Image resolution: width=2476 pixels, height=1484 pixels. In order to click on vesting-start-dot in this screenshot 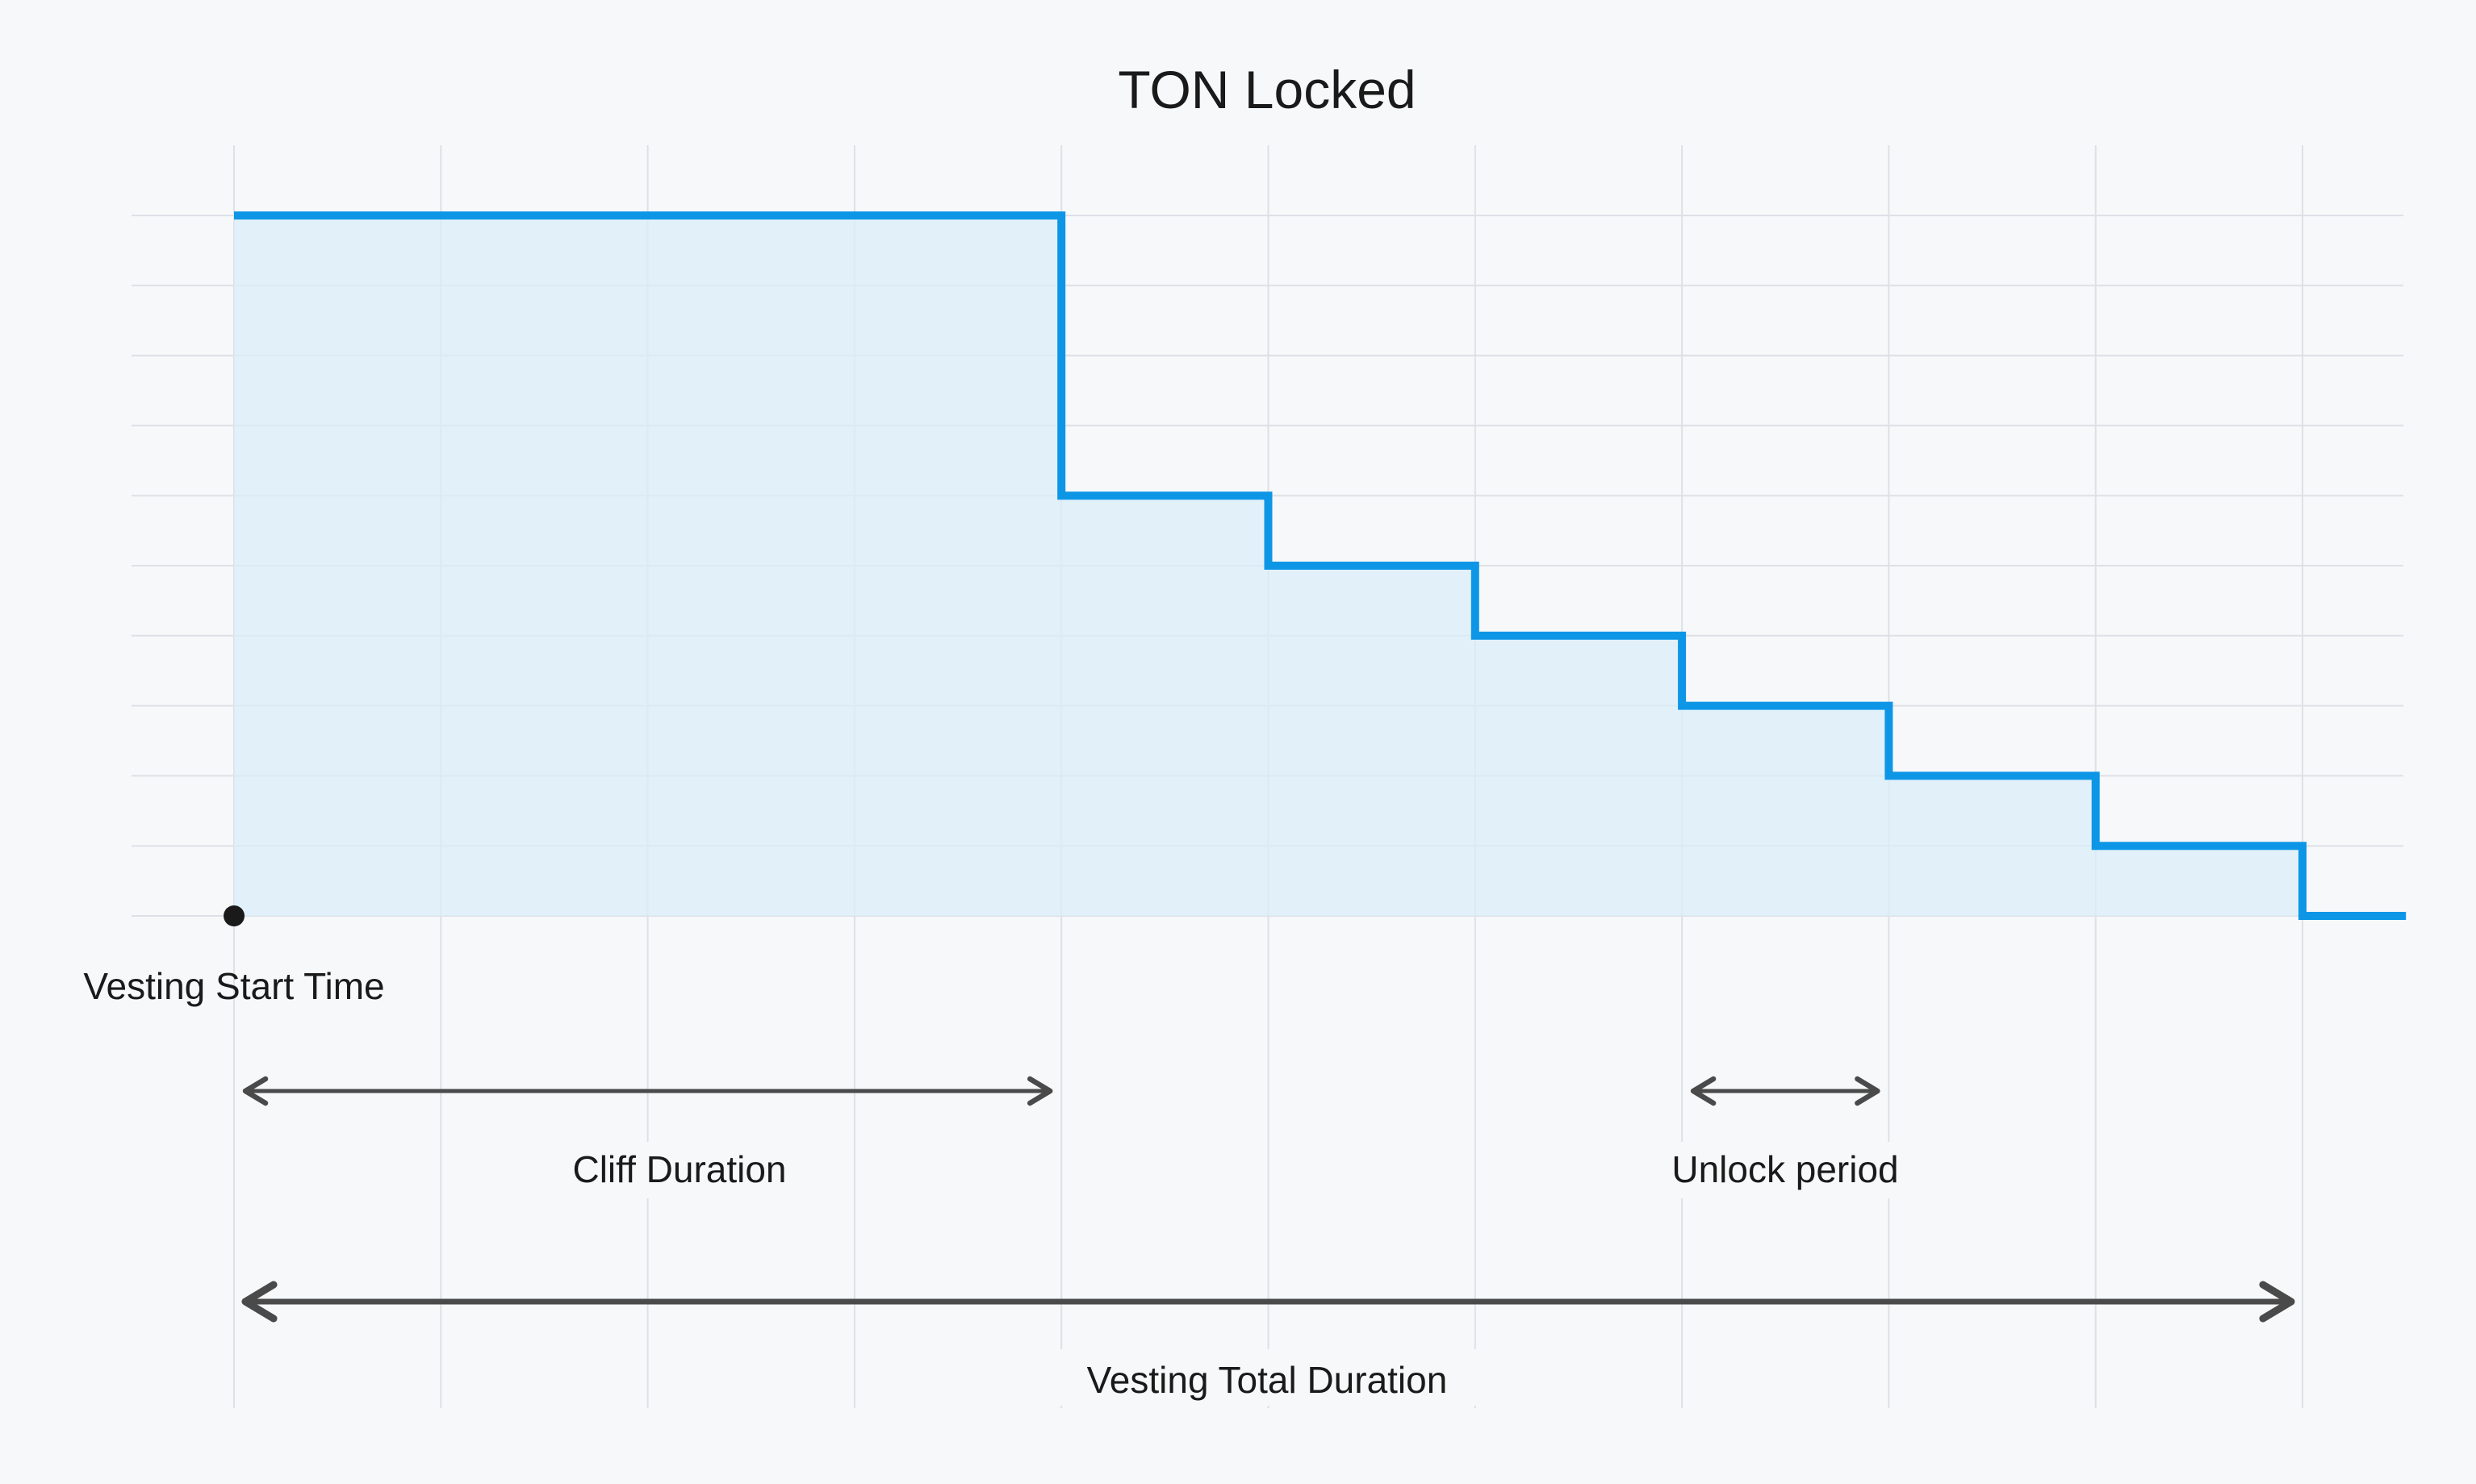, I will do `click(234, 915)`.